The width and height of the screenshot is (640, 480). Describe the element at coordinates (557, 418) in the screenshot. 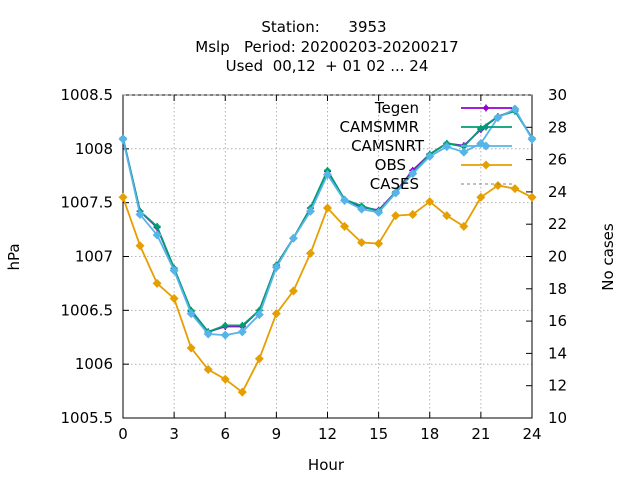

I see `y2-tick-label: 10` at that location.